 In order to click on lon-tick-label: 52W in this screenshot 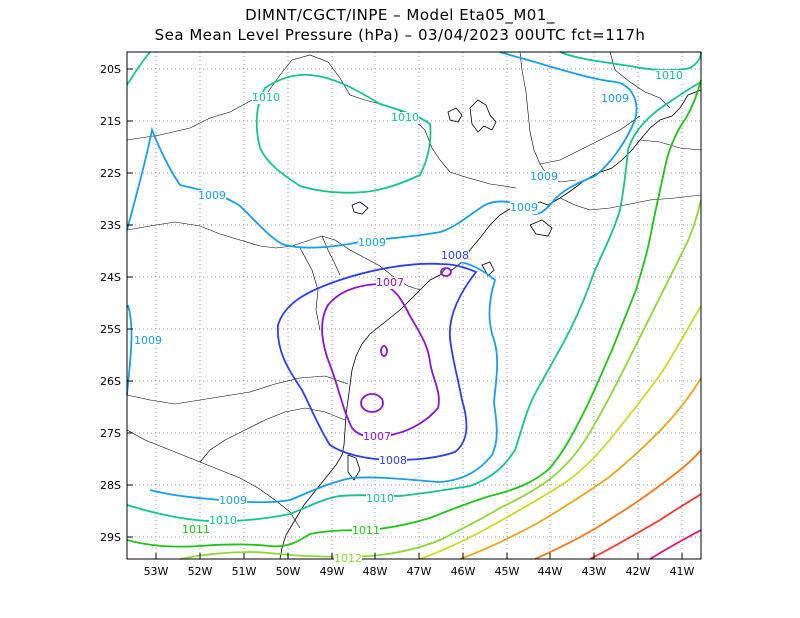, I will do `click(200, 571)`.